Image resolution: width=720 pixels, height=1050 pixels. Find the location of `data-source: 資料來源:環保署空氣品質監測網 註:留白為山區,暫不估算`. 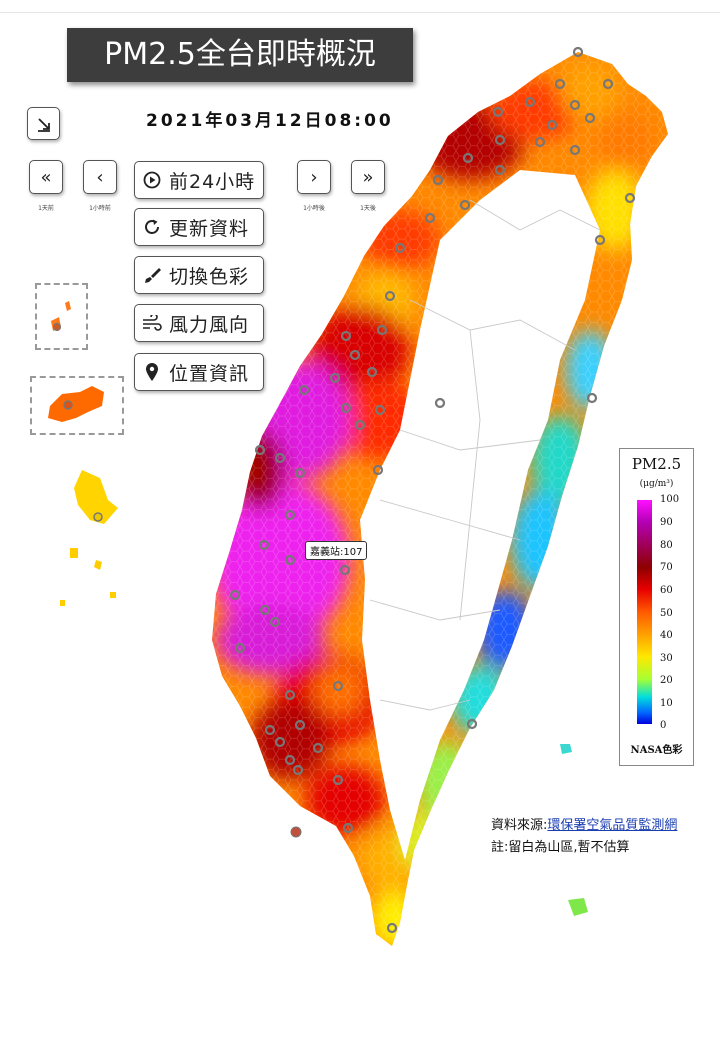

data-source: 資料來源:環保署空氣品質監測網 註:留白為山區,暫不估算 is located at coordinates (584, 837).